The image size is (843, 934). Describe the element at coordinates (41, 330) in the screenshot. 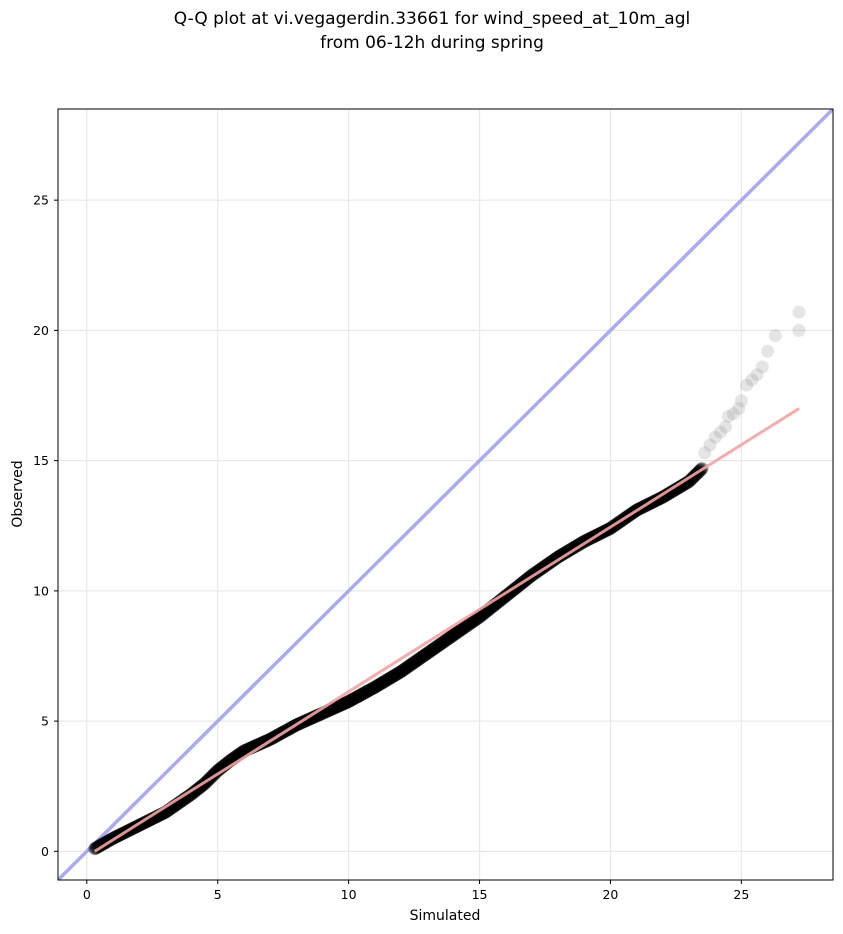

I see `y-tick-label: 20` at that location.